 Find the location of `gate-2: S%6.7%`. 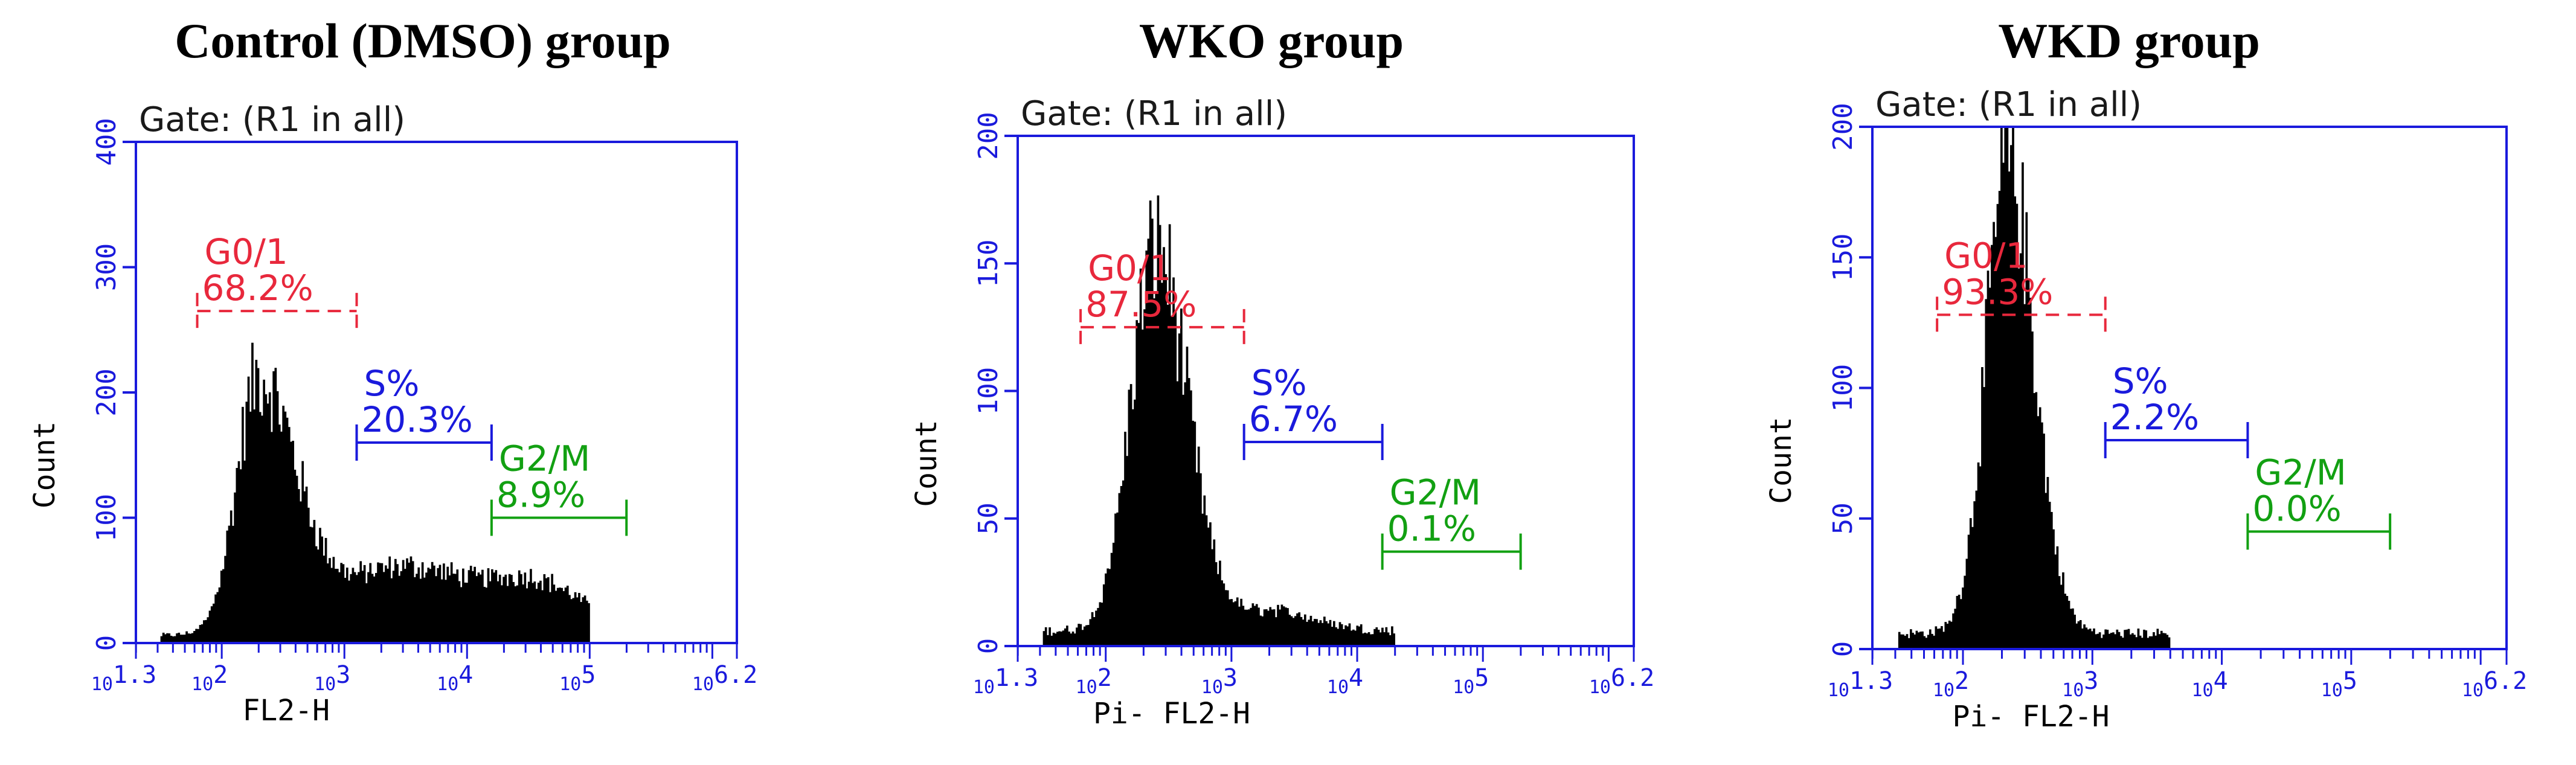

gate-2: S%6.7% is located at coordinates (1313, 411).